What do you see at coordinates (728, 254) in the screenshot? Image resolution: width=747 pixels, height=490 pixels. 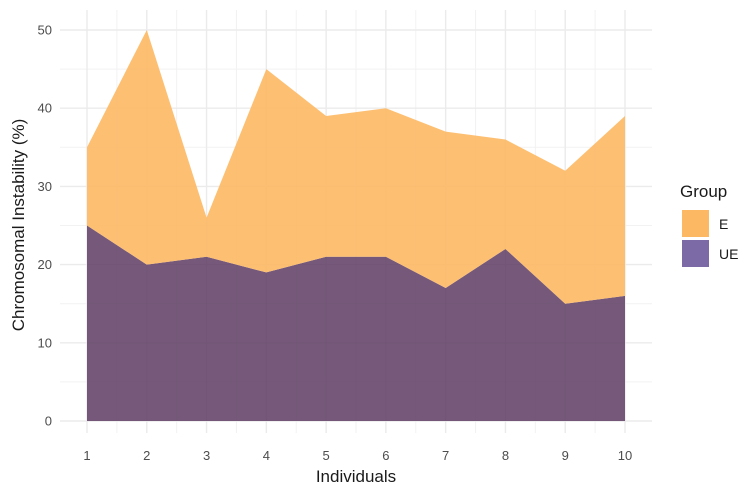 I see `legend-label-ue: UE` at bounding box center [728, 254].